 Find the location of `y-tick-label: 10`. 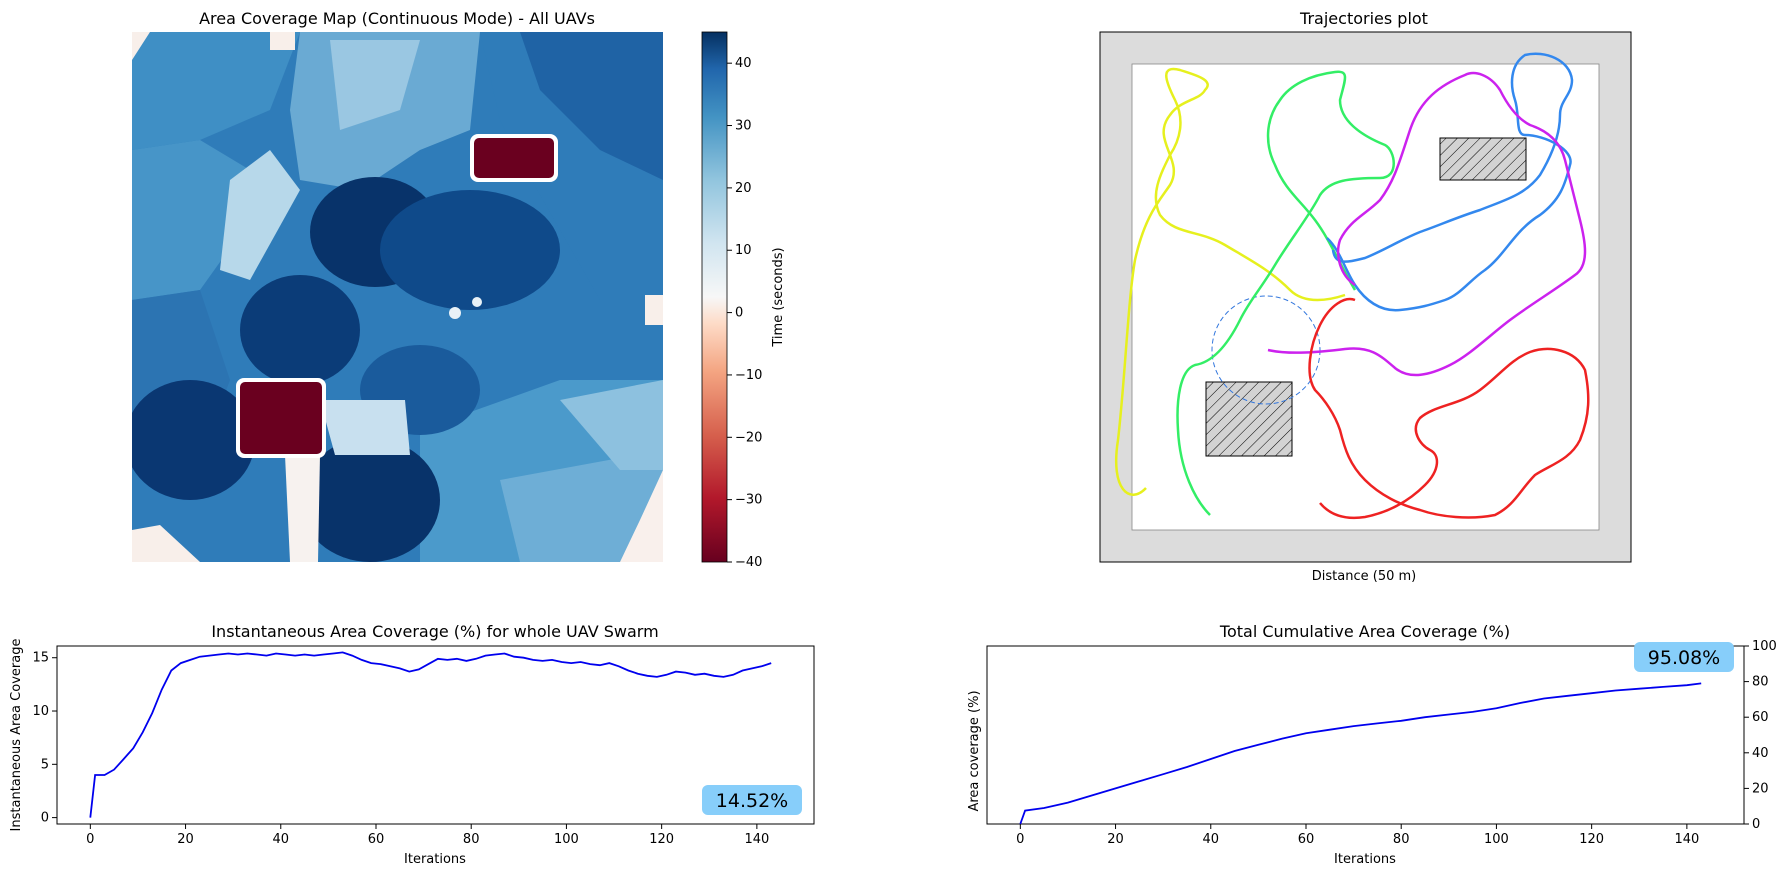

y-tick-label: 10 is located at coordinates (40, 711).